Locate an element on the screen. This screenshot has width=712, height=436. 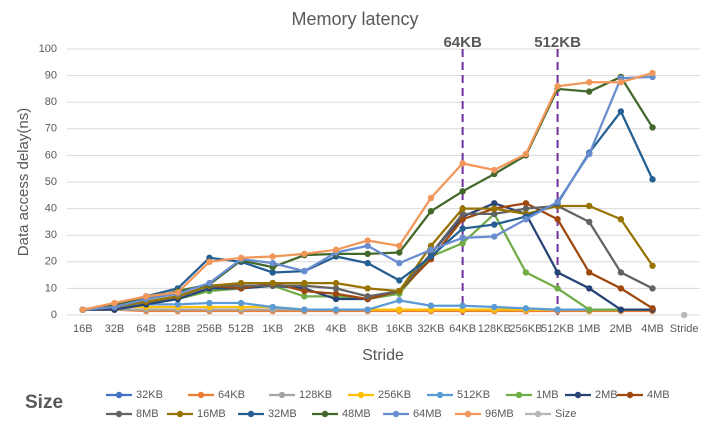
y-tick-label: 50 is located at coordinates (51, 182).